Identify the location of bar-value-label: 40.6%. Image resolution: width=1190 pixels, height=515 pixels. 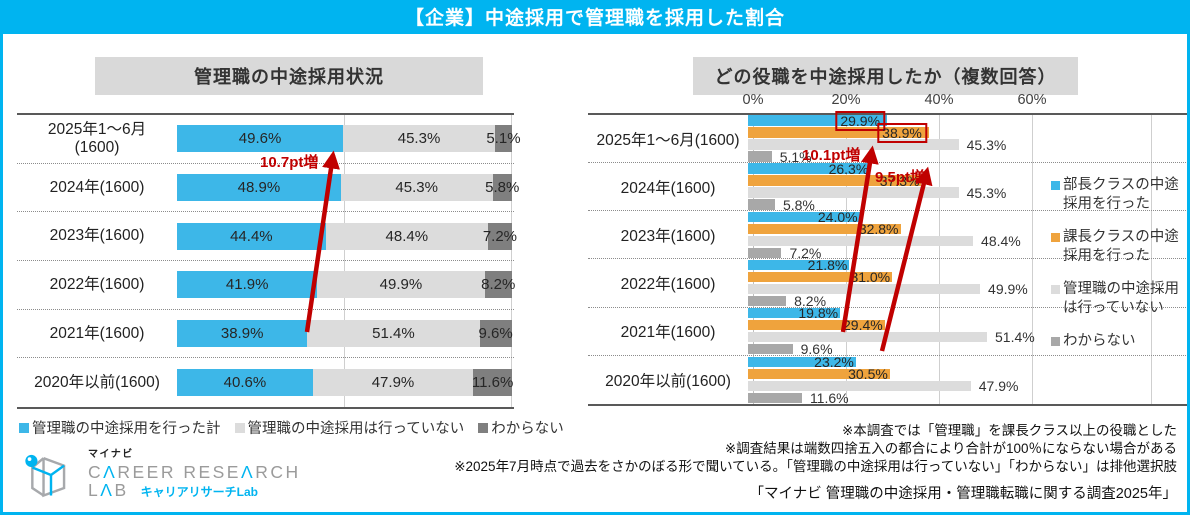
(245, 383).